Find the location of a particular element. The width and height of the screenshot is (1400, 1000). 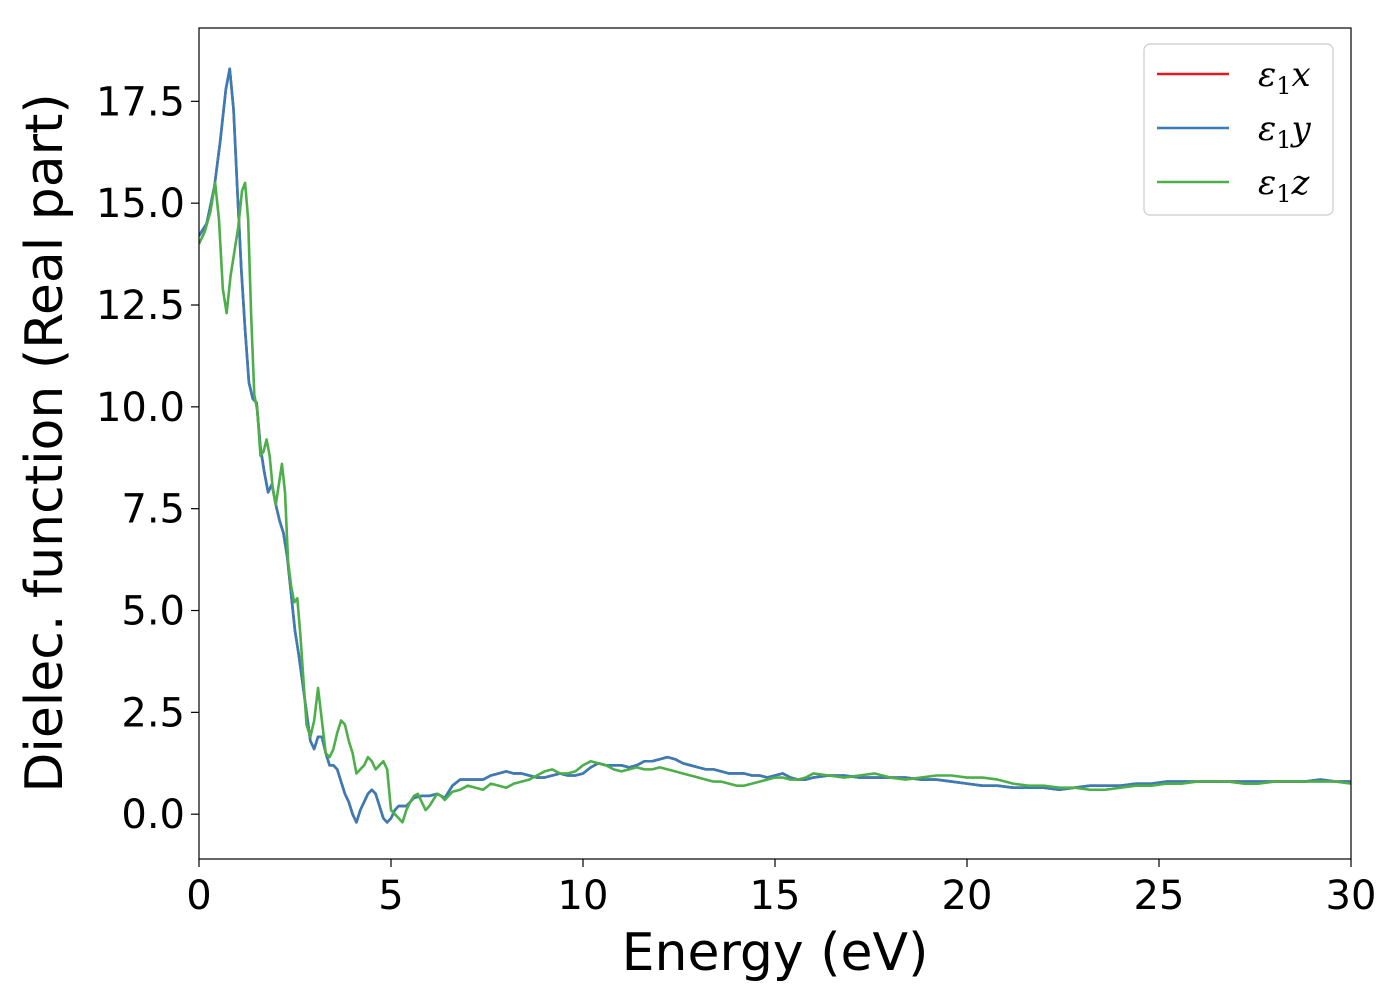

x-tick-label: 5 is located at coordinates (390, 896).